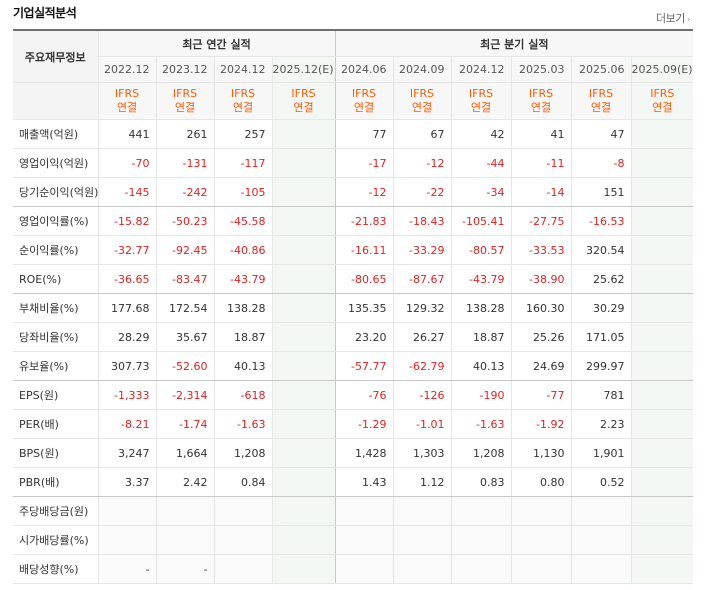 This screenshot has width=707, height=590. What do you see at coordinates (541, 192) in the screenshot?
I see `table-cell: -14` at bounding box center [541, 192].